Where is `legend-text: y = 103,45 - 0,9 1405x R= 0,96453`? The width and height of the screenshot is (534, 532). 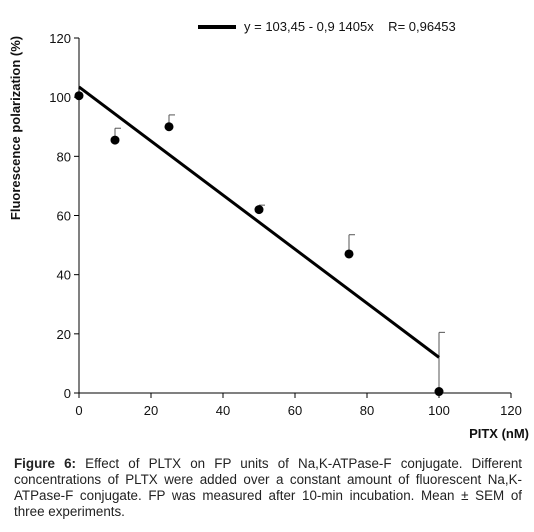 legend-text: y = 103,45 - 0,9 1405x R= 0,96453 is located at coordinates (350, 26).